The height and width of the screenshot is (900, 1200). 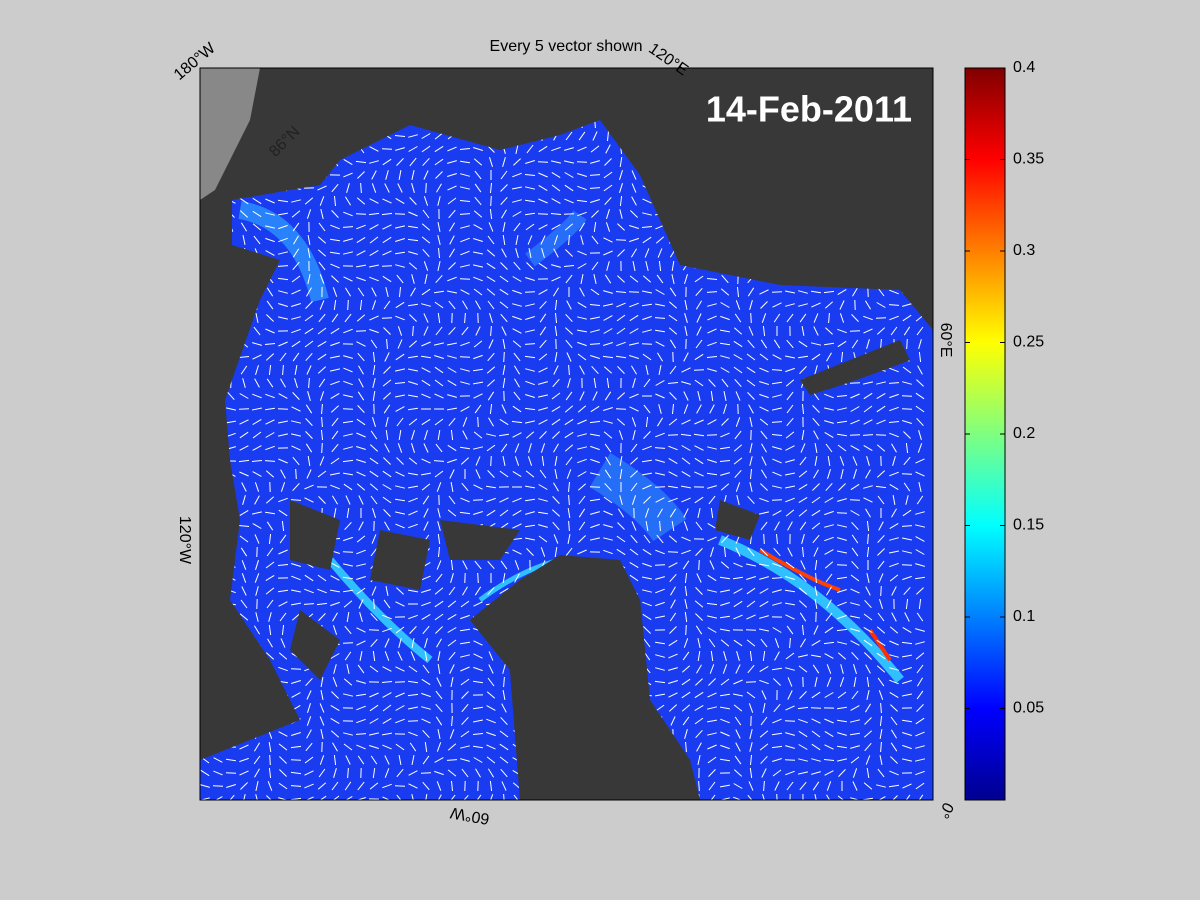 I want to click on colorbar: 0.05 0.1 0.15 0.2 0.25 0.3 0.35 0.4, so click(x=1004, y=430).